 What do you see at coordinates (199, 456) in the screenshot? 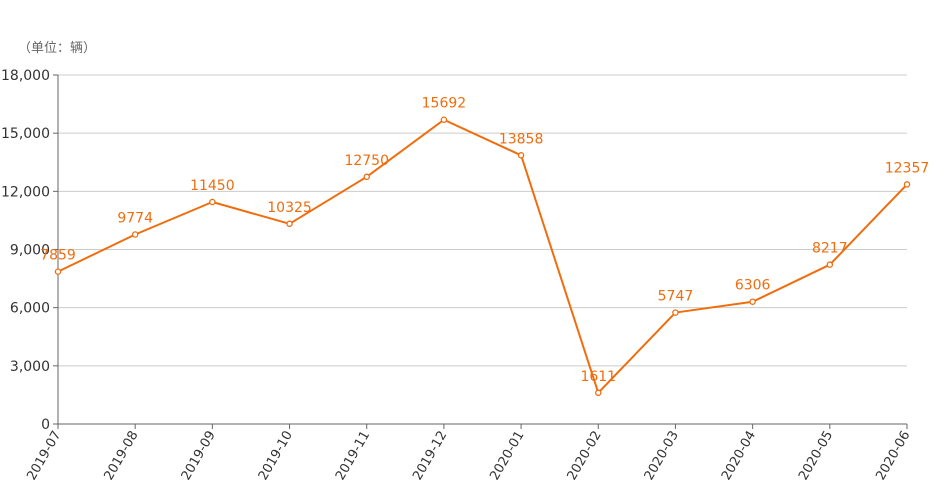
I see `x-tick-label: 2019-09` at bounding box center [199, 456].